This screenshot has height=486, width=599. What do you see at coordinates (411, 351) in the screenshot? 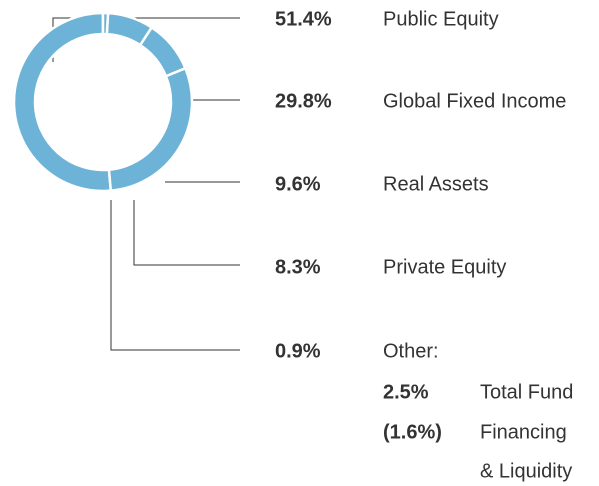
I see `category-label: Other:` at bounding box center [411, 351].